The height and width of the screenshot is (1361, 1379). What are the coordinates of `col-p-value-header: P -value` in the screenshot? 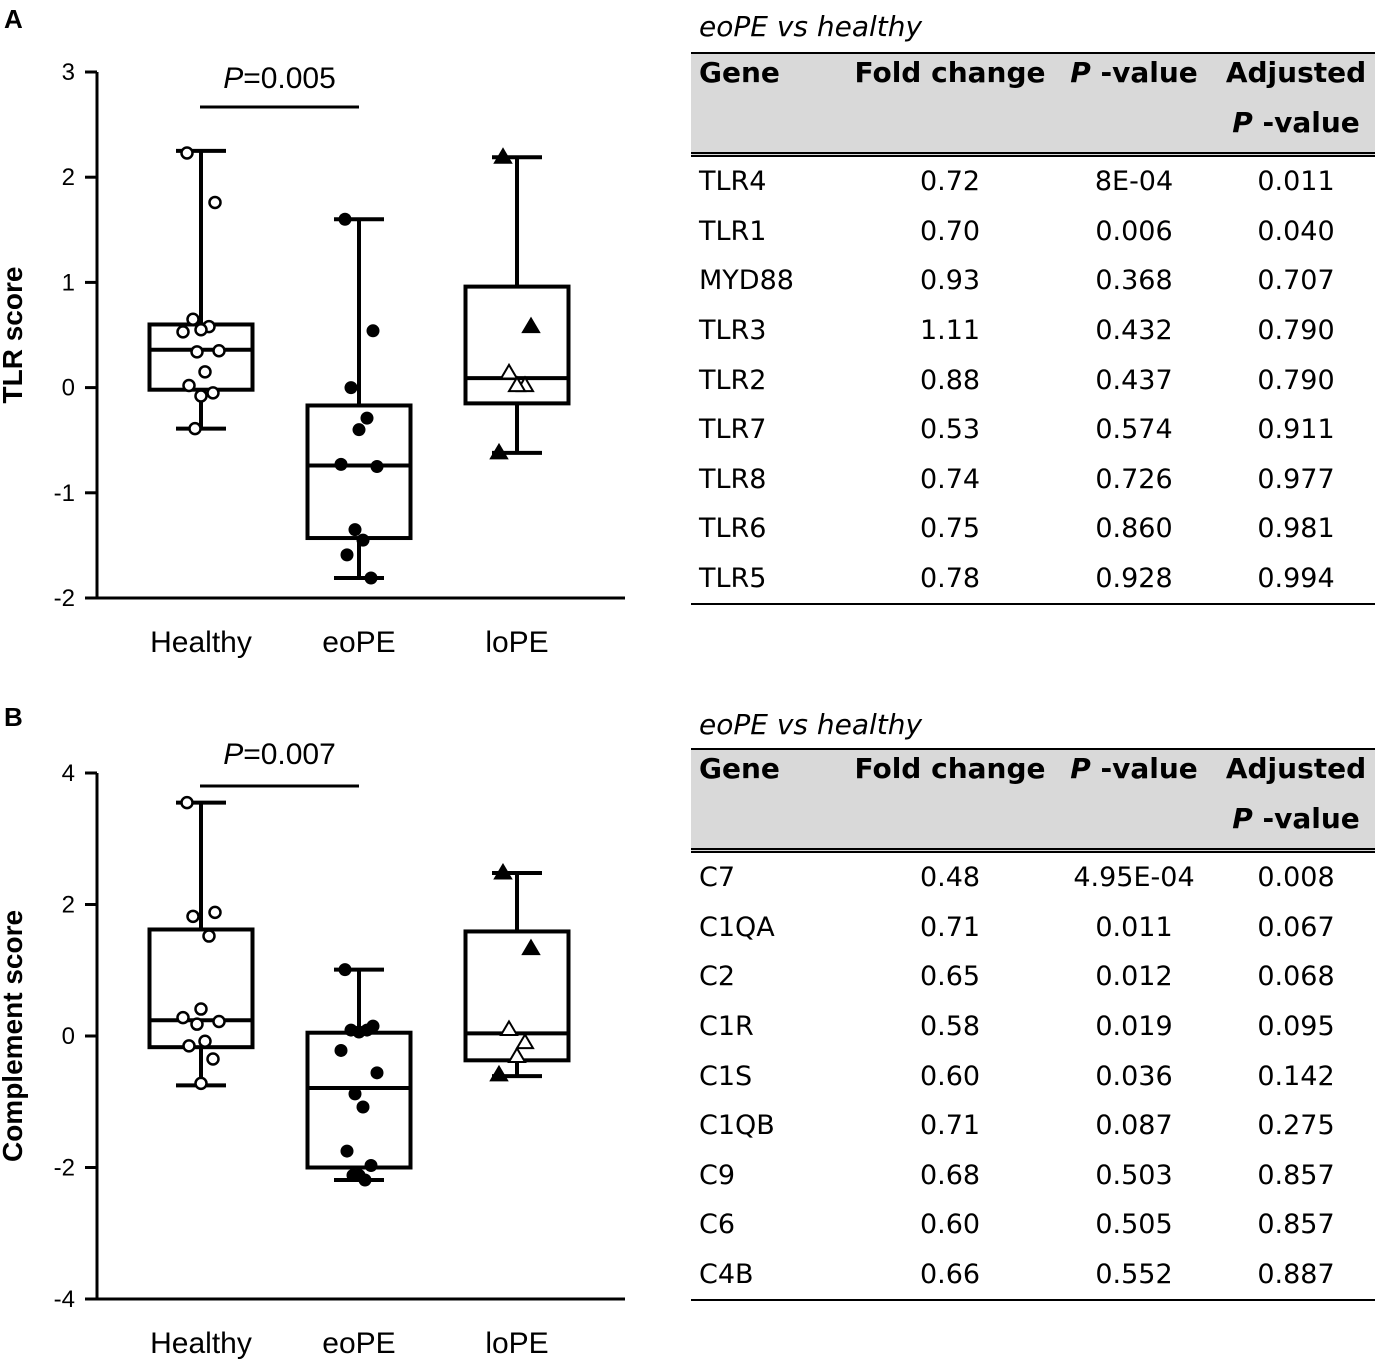 It's located at (1134, 774).